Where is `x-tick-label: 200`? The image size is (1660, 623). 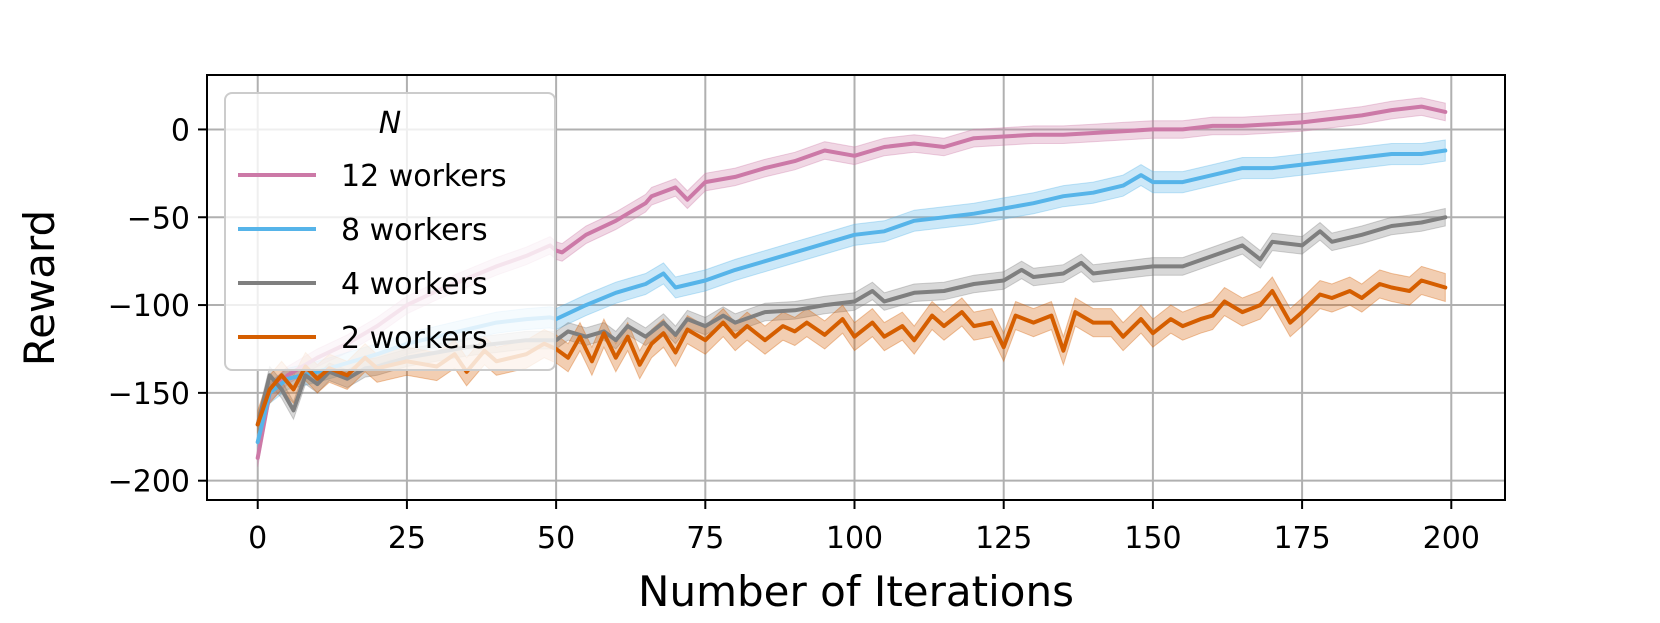 x-tick-label: 200 is located at coordinates (1451, 538).